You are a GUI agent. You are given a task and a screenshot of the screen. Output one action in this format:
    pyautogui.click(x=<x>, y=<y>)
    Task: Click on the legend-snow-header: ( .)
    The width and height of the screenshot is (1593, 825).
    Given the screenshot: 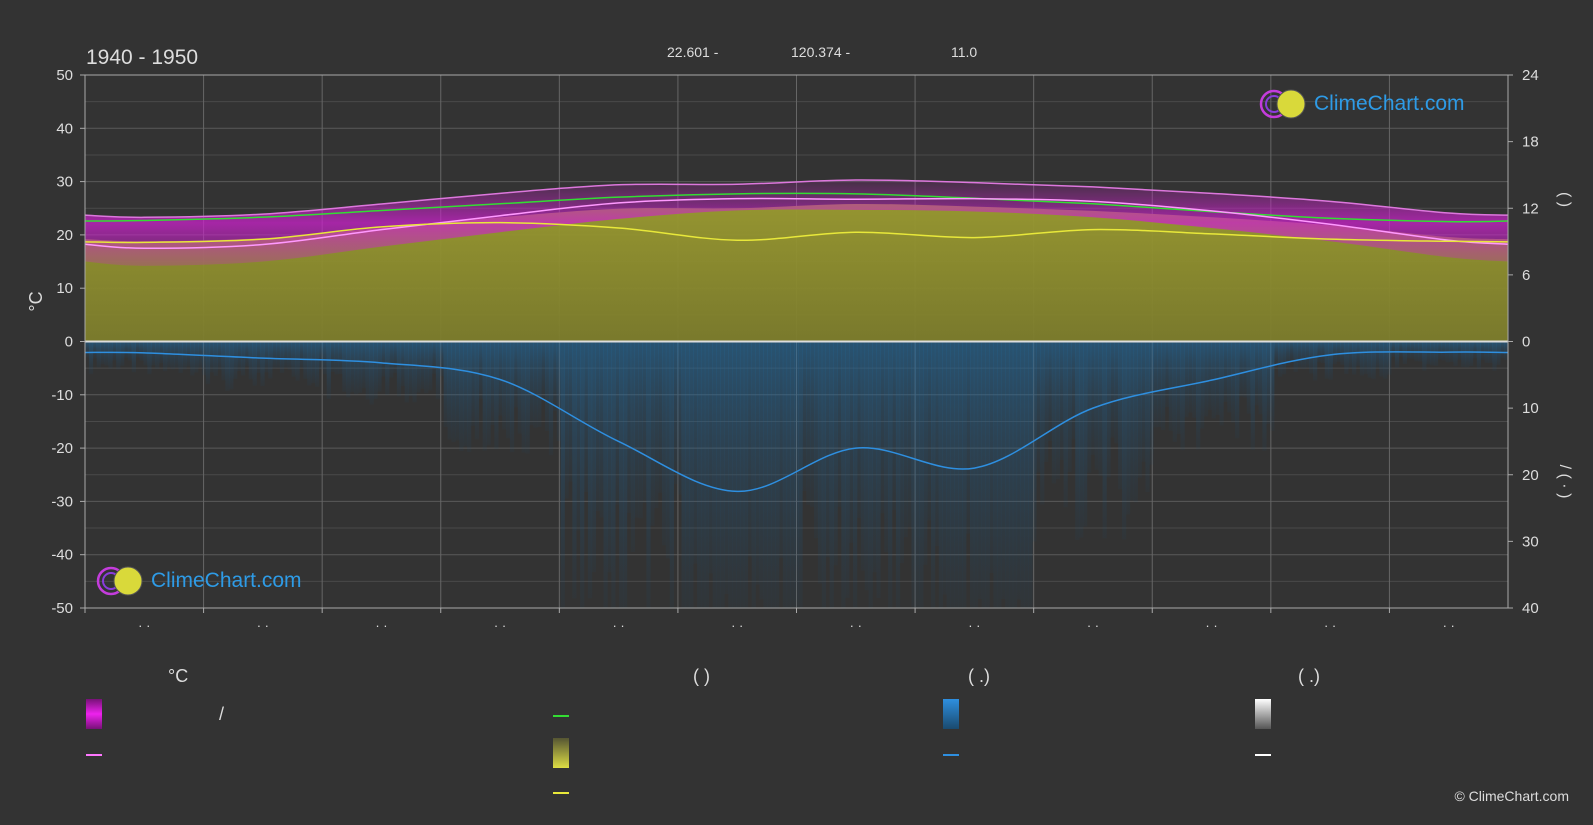 What is the action you would take?
    pyautogui.click(x=1309, y=676)
    